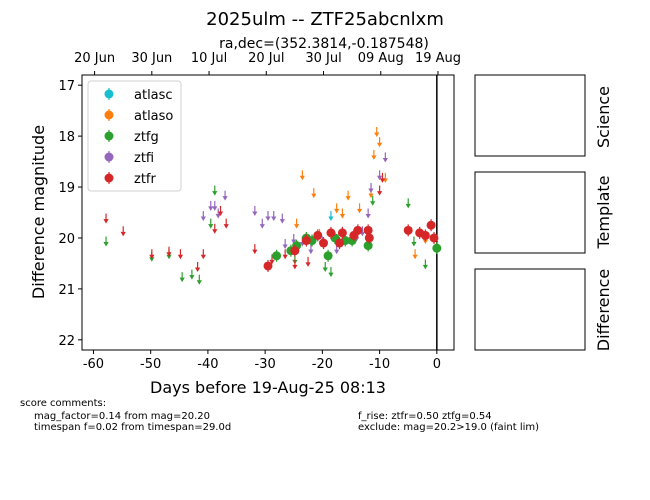 Image resolution: width=650 pixels, height=500 pixels. What do you see at coordinates (530, 309) in the screenshot?
I see `difference-image` at bounding box center [530, 309].